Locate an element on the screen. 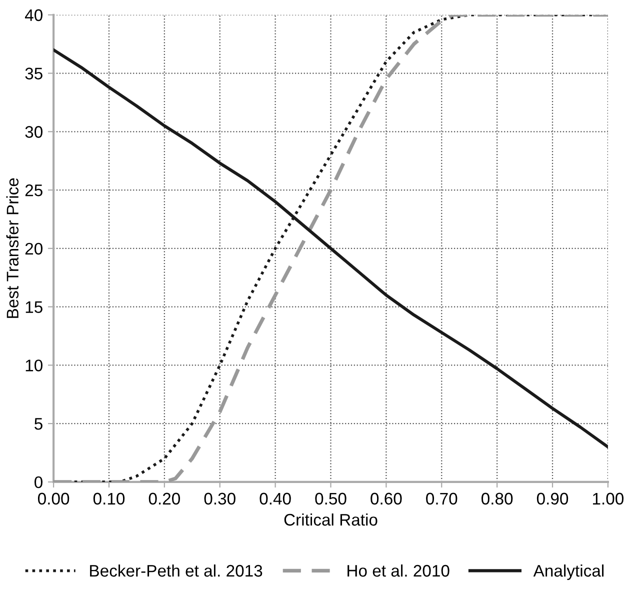 This screenshot has height=595, width=630. x-tick-label: 0.10 is located at coordinates (109, 498).